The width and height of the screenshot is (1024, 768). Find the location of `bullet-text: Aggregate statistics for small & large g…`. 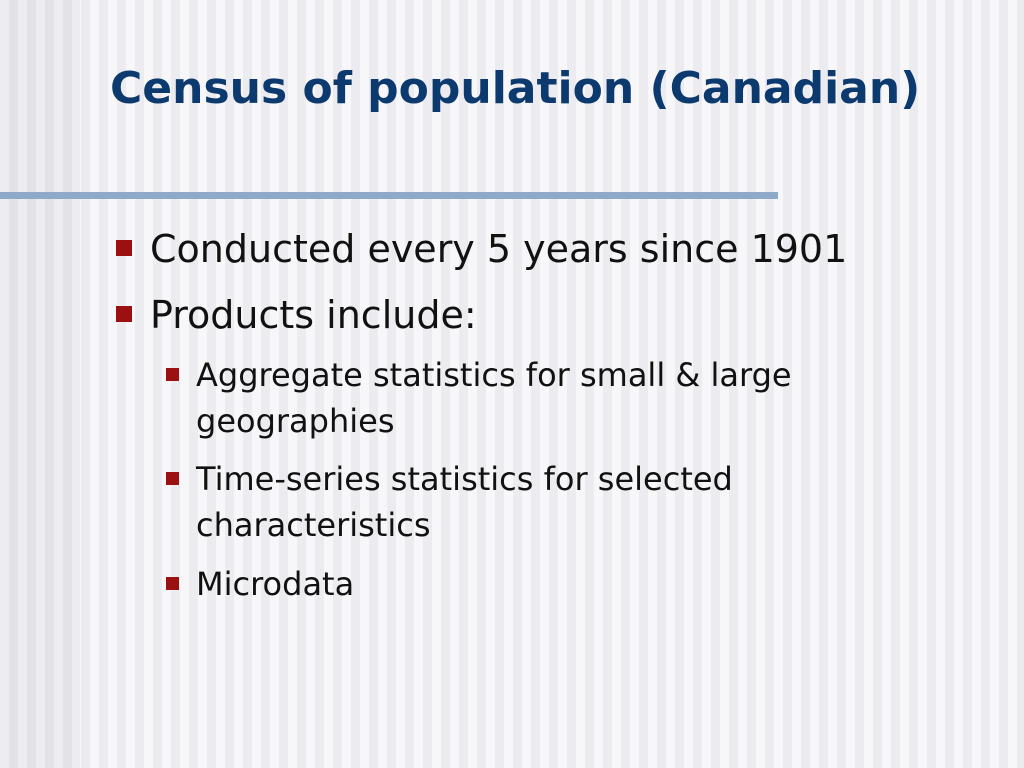

bullet-text: Aggregate statistics for small & large g… is located at coordinates (494, 398).